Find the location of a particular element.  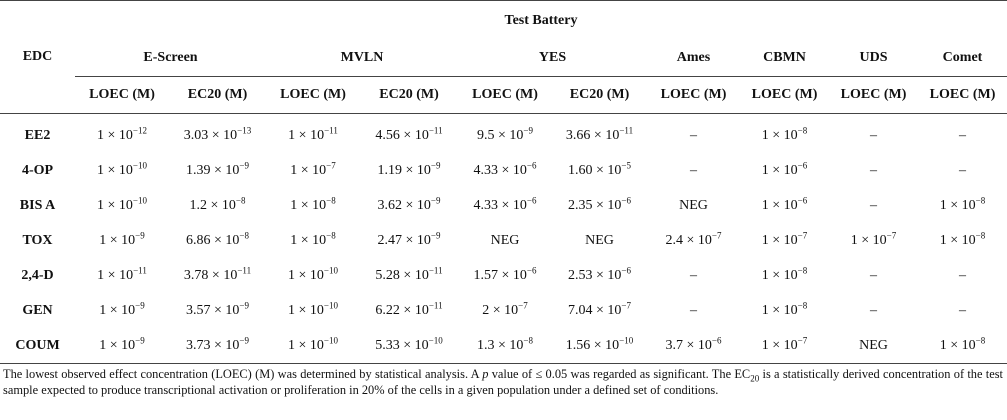

value-base: 1.56 × 10 is located at coordinates (592, 345).